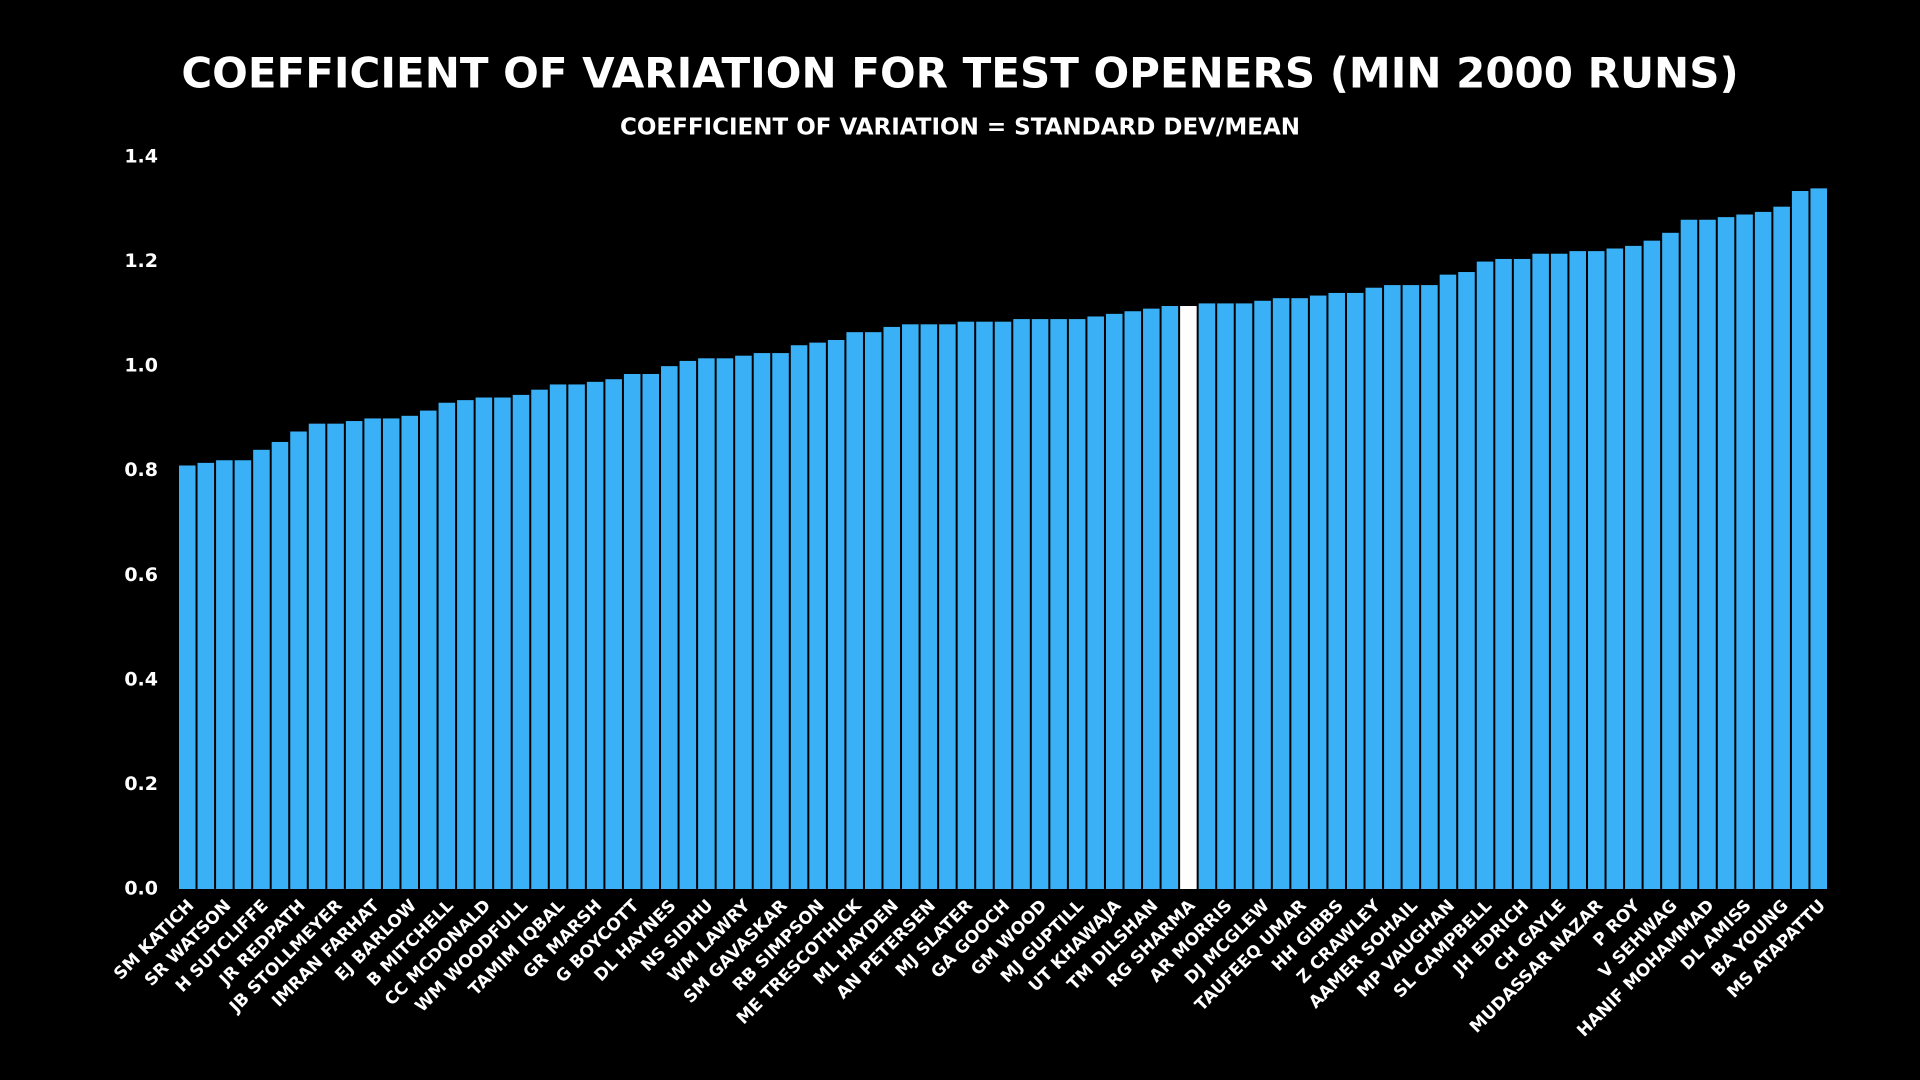  I want to click on y-tick-label: 1.4, so click(141, 157).